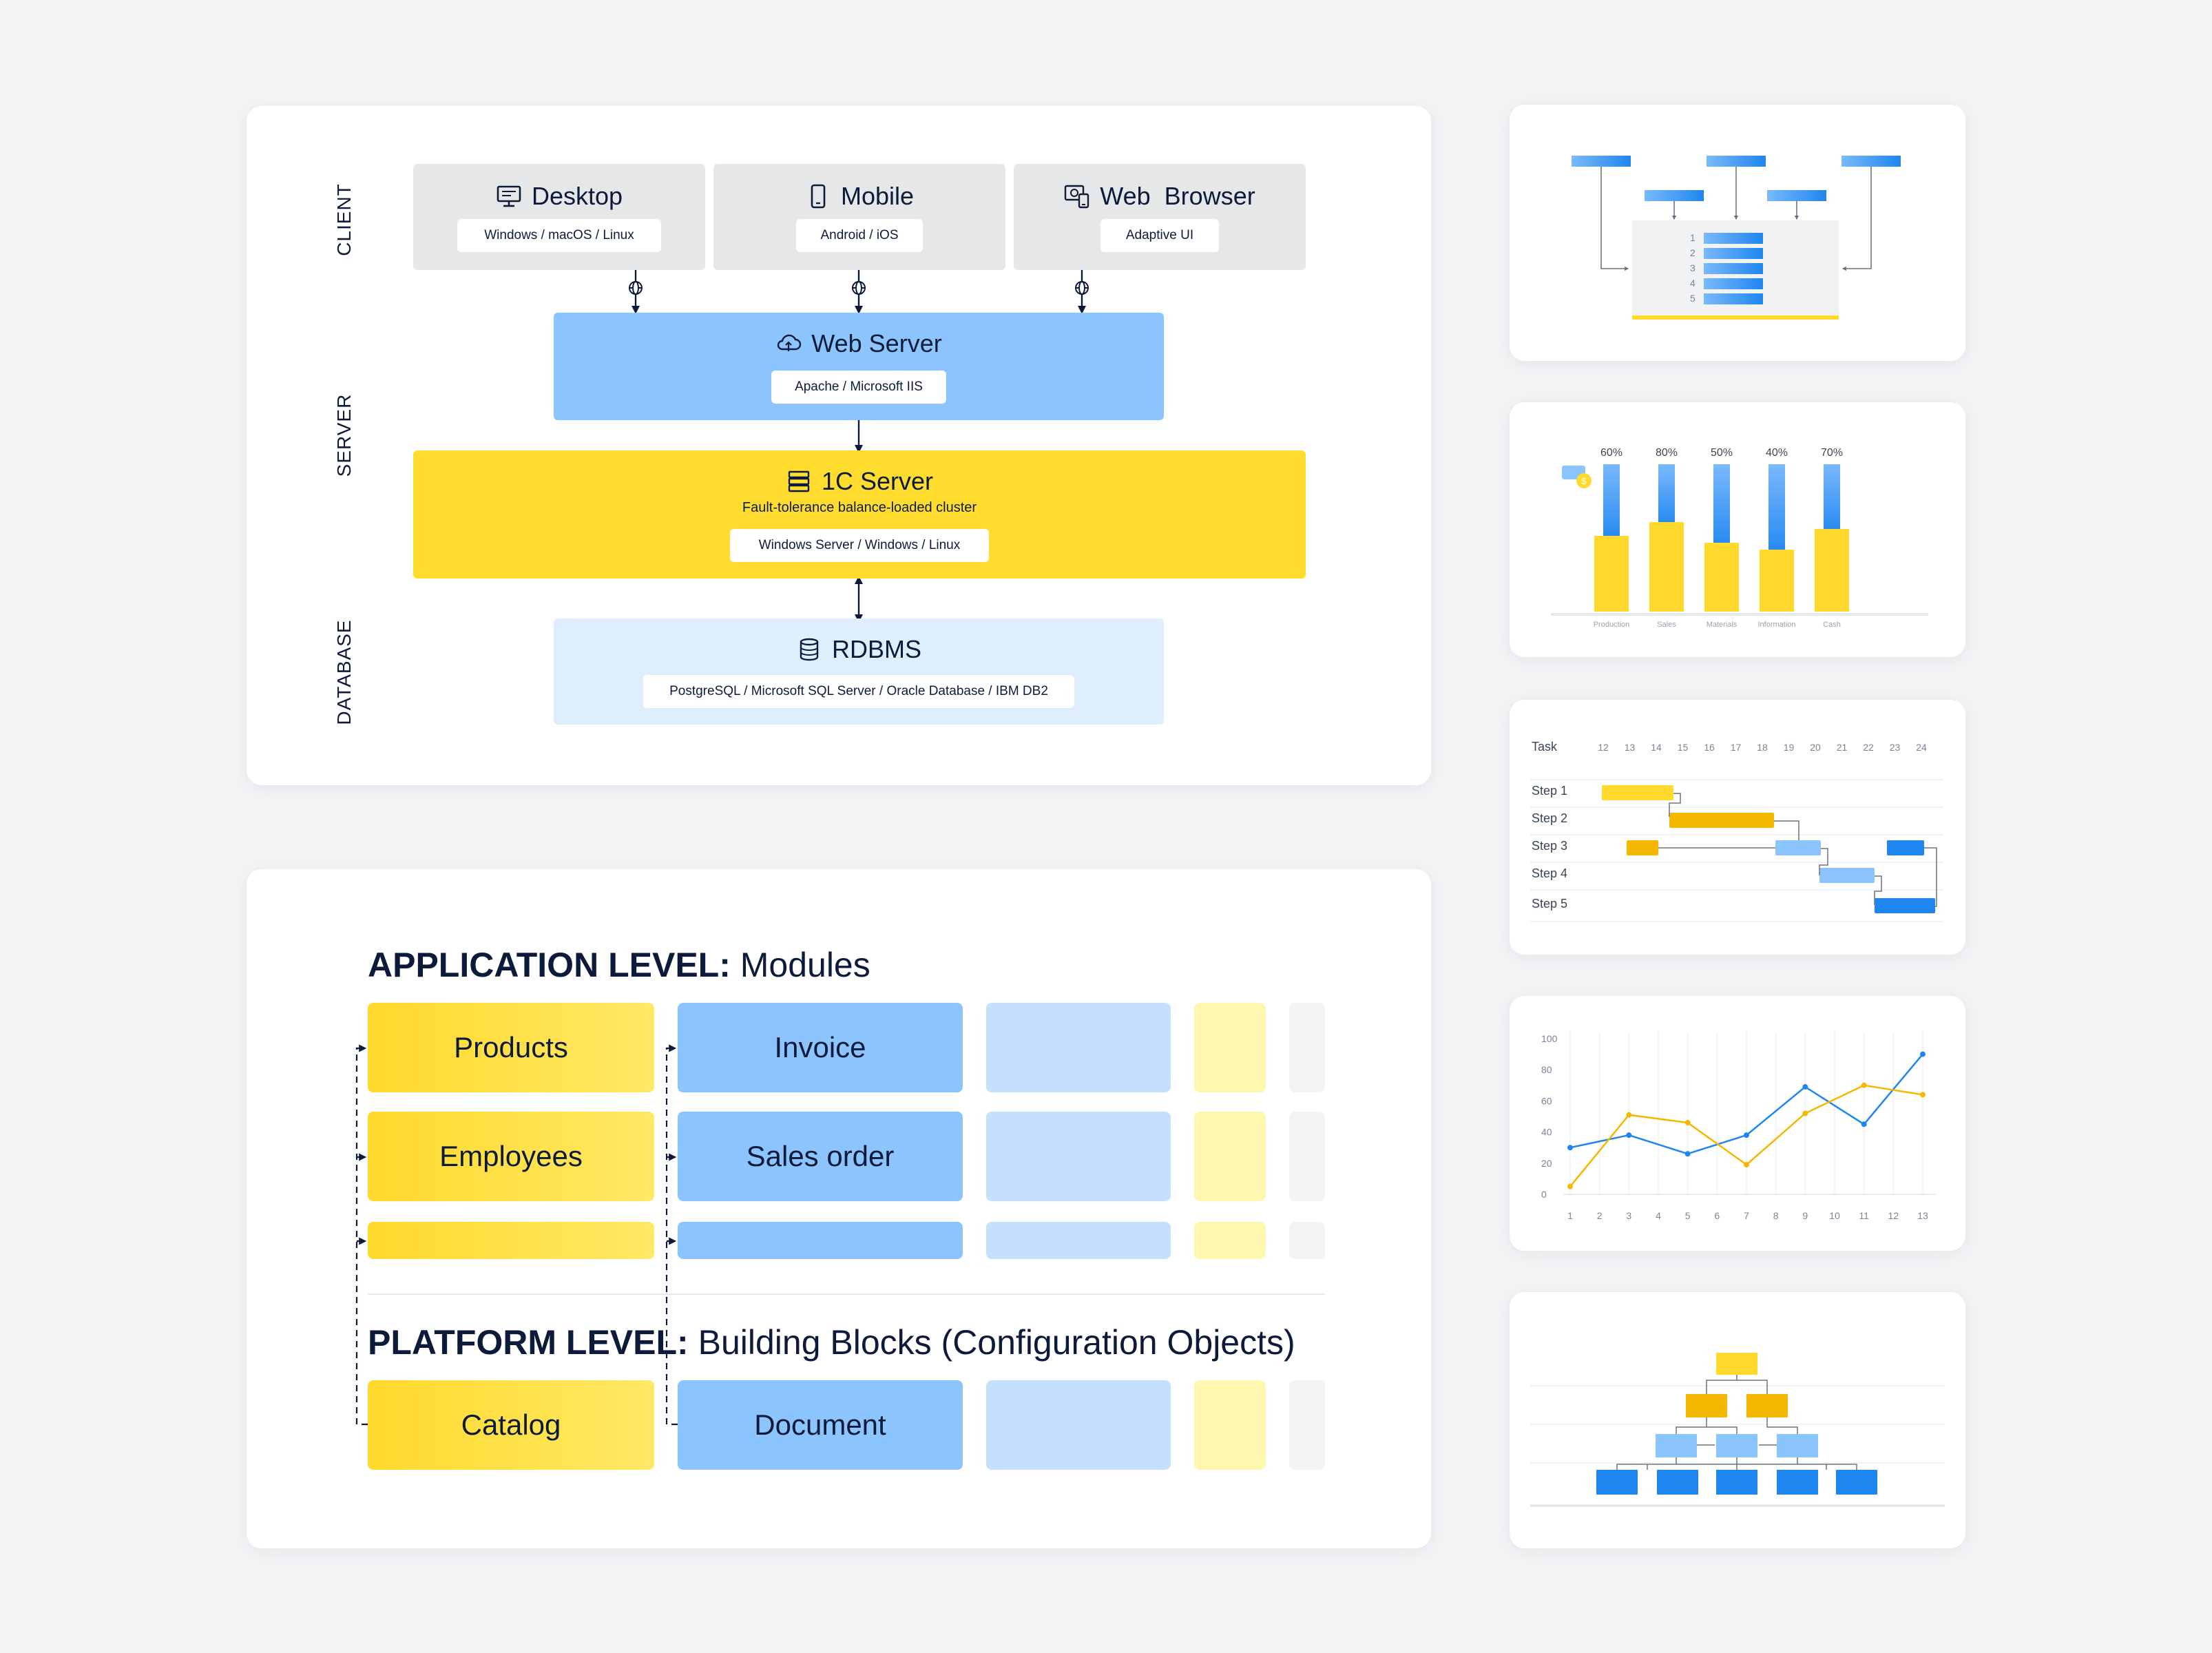  What do you see at coordinates (1546, 1069) in the screenshot?
I see `y-tick-label: 80` at bounding box center [1546, 1069].